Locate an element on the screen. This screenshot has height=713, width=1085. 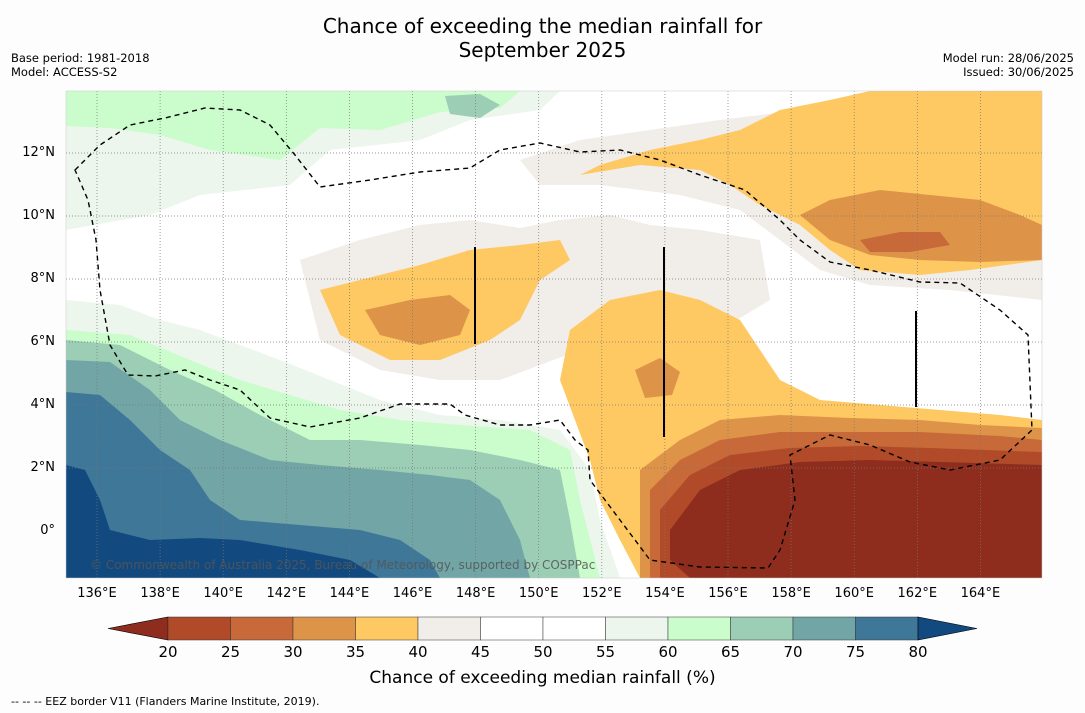
lon-tick-label: 148°E is located at coordinates (475, 593).